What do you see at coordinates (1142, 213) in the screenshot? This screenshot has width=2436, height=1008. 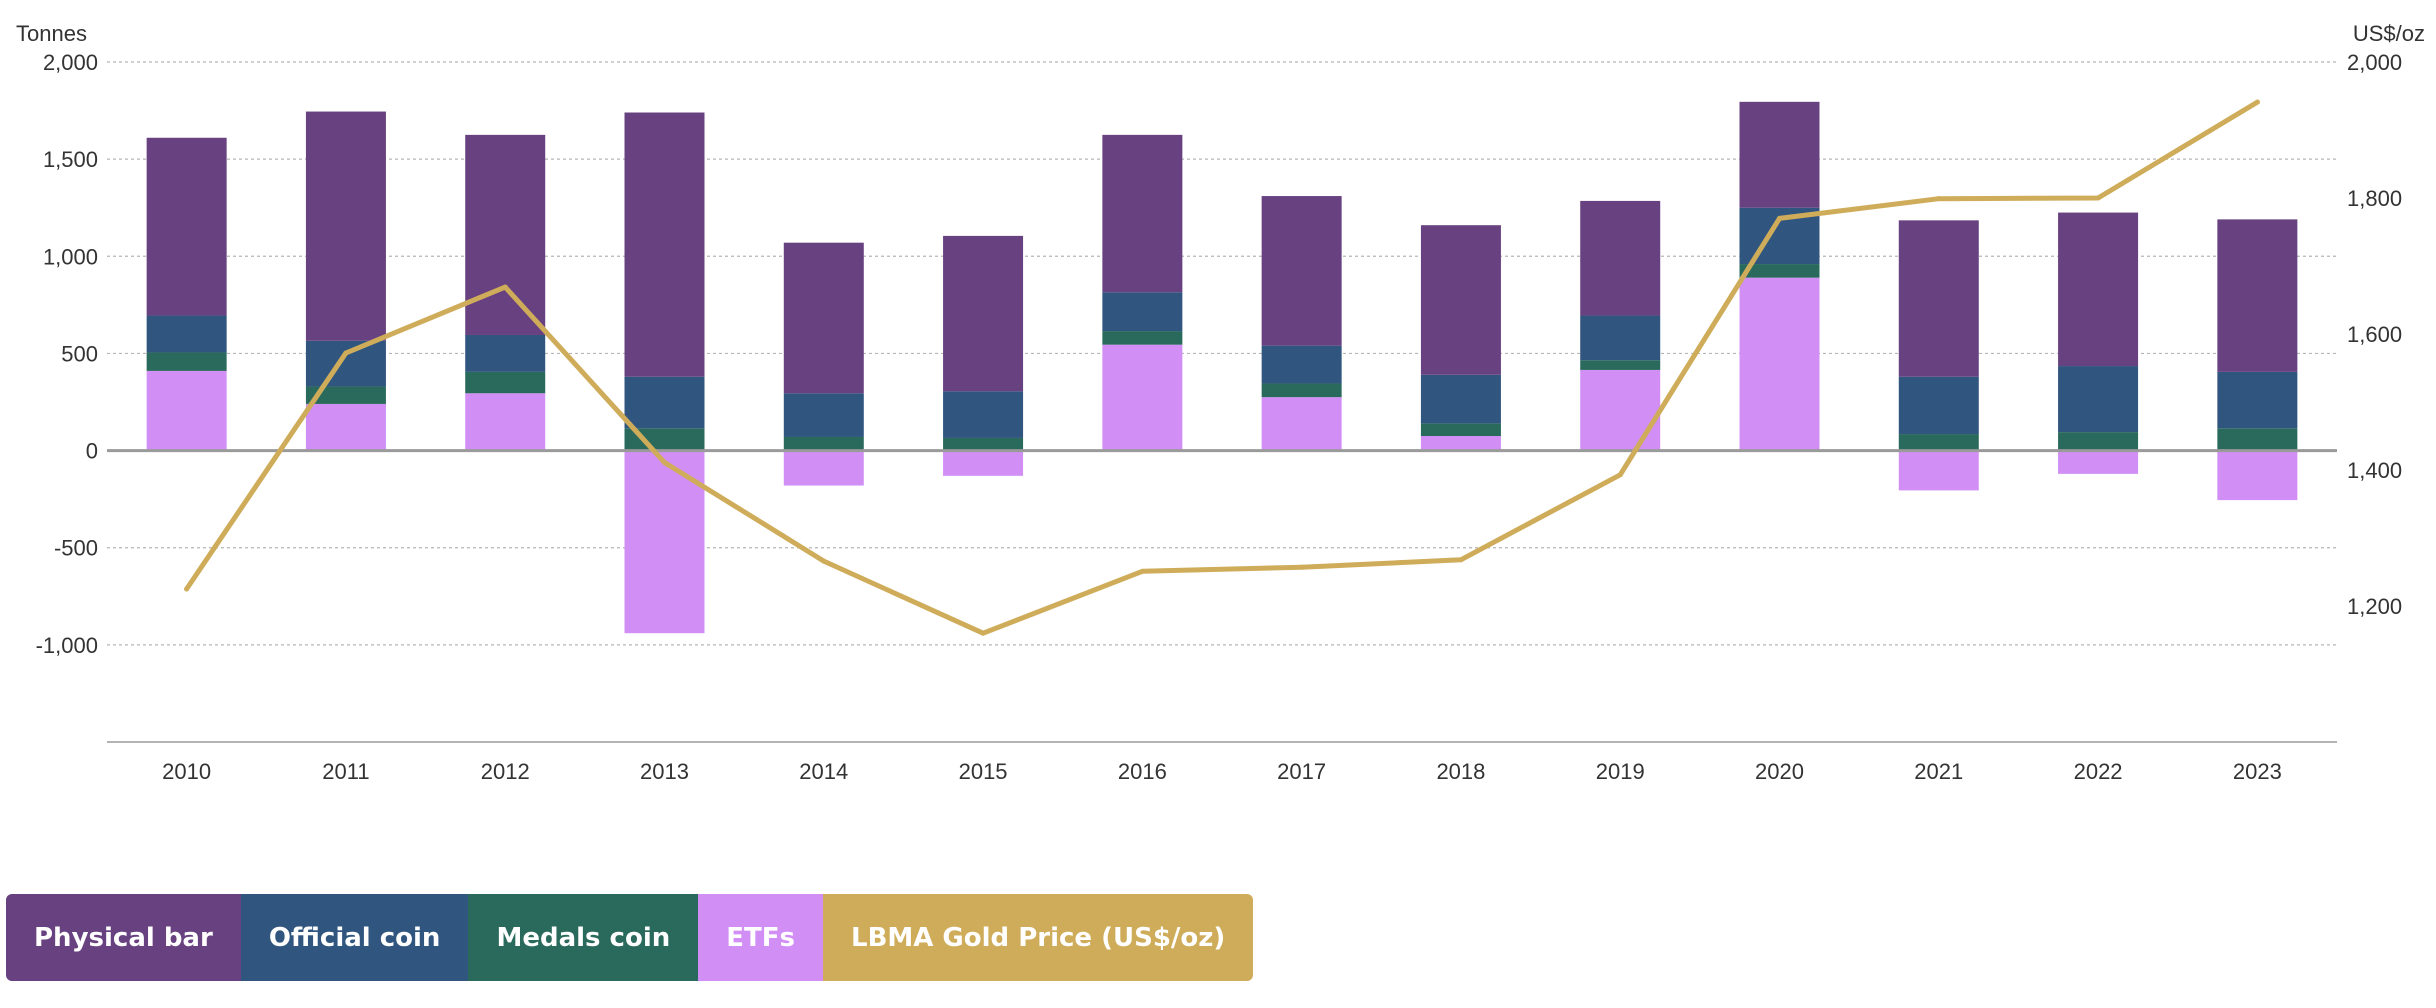 I see `bar-physical-bar-2016` at bounding box center [1142, 213].